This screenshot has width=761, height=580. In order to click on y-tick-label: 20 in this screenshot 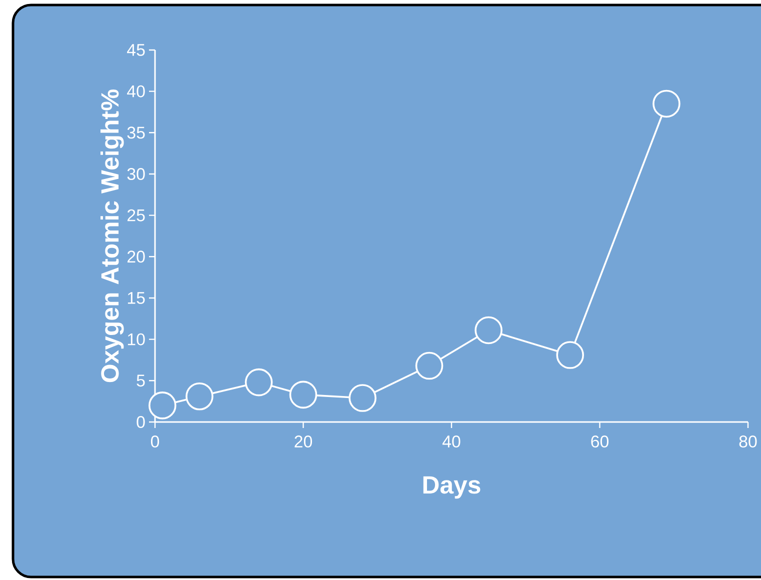, I will do `click(136, 256)`.